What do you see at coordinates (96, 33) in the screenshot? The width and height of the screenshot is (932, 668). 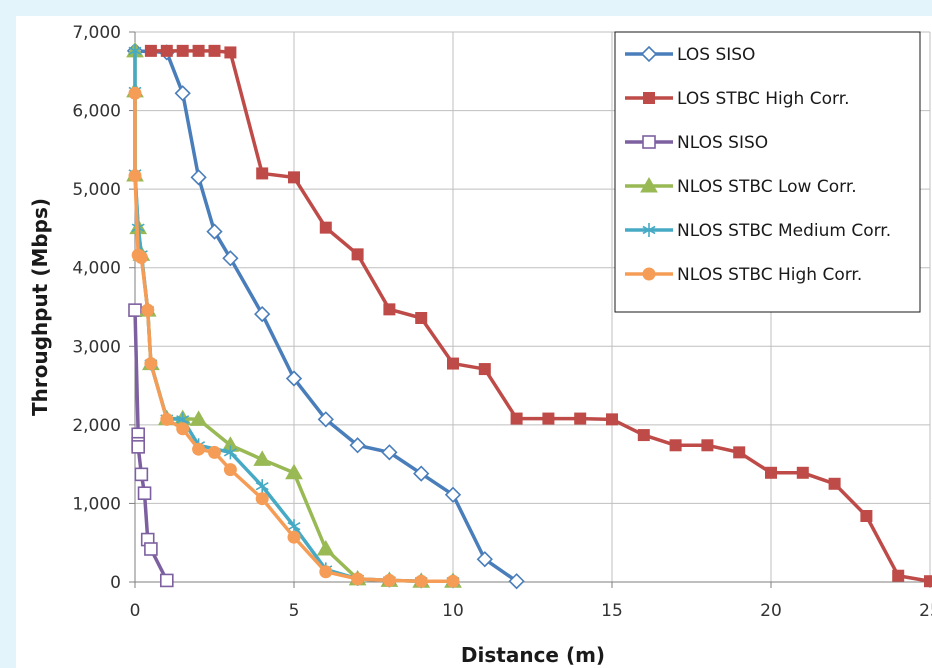 I see `y-tick-label: 7,000` at bounding box center [96, 33].